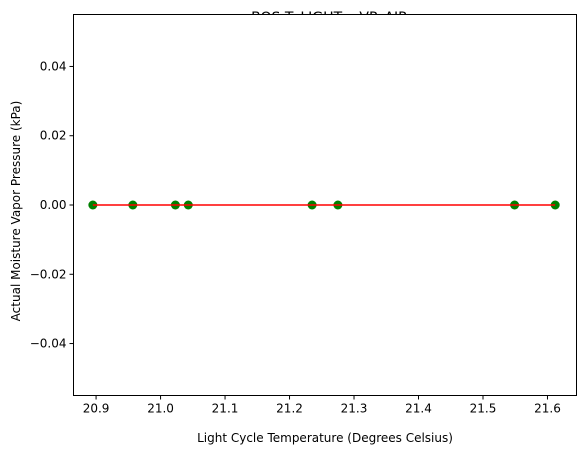  Describe the element at coordinates (53, 66) in the screenshot. I see `y-tick-label: 0.04` at that location.